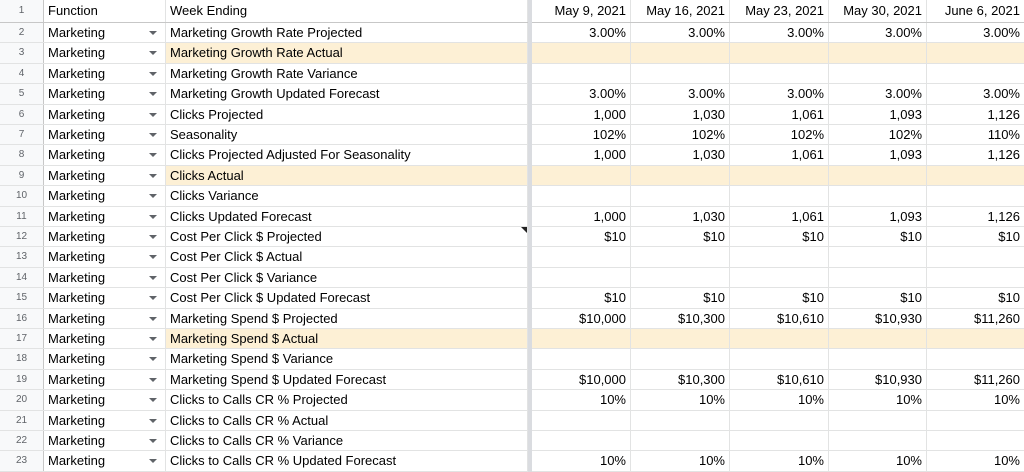 This screenshot has height=472, width=1024. What do you see at coordinates (347, 135) in the screenshot?
I see `metric-label-cell: Seasonality` at bounding box center [347, 135].